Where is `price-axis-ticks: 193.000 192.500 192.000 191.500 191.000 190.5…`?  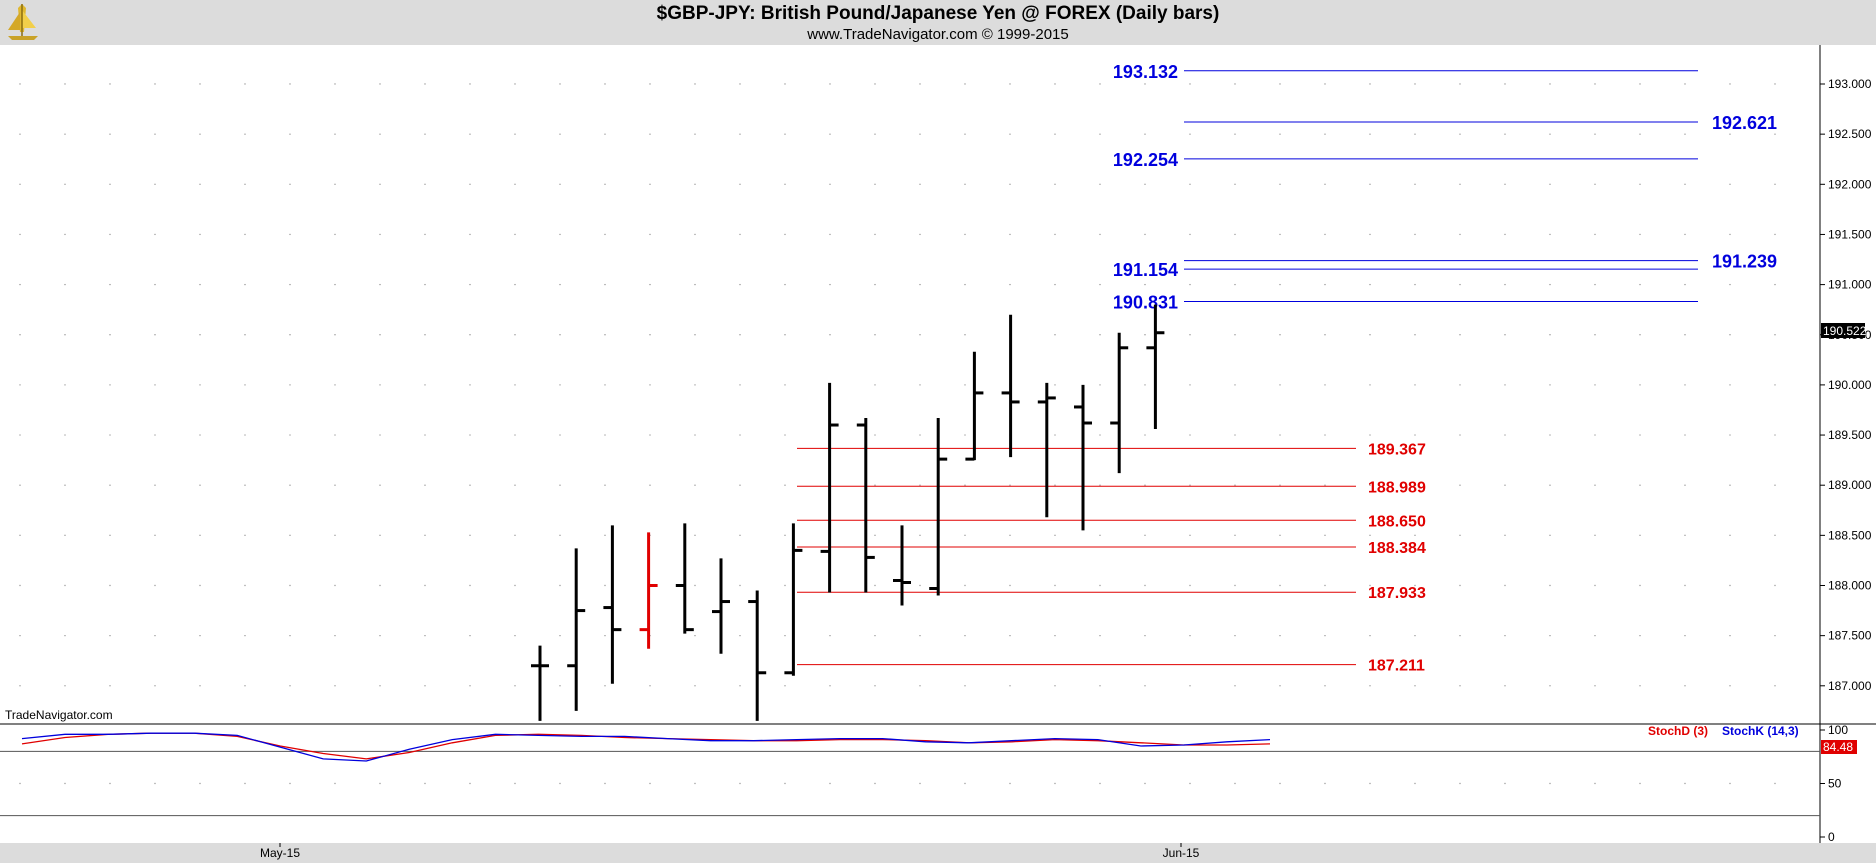
price-axis-ticks: 193.000 192.500 192.000 191.500 191.000 190.5… is located at coordinates (1846, 385).